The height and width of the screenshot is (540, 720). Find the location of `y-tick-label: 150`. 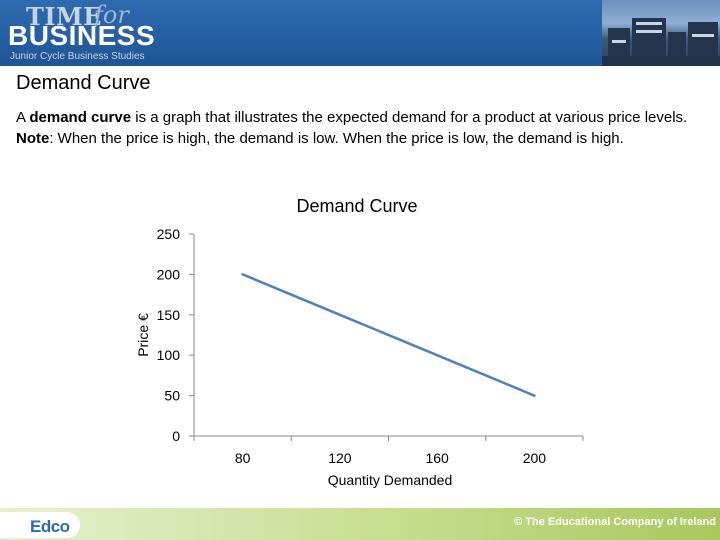

y-tick-label: 150 is located at coordinates (169, 315).